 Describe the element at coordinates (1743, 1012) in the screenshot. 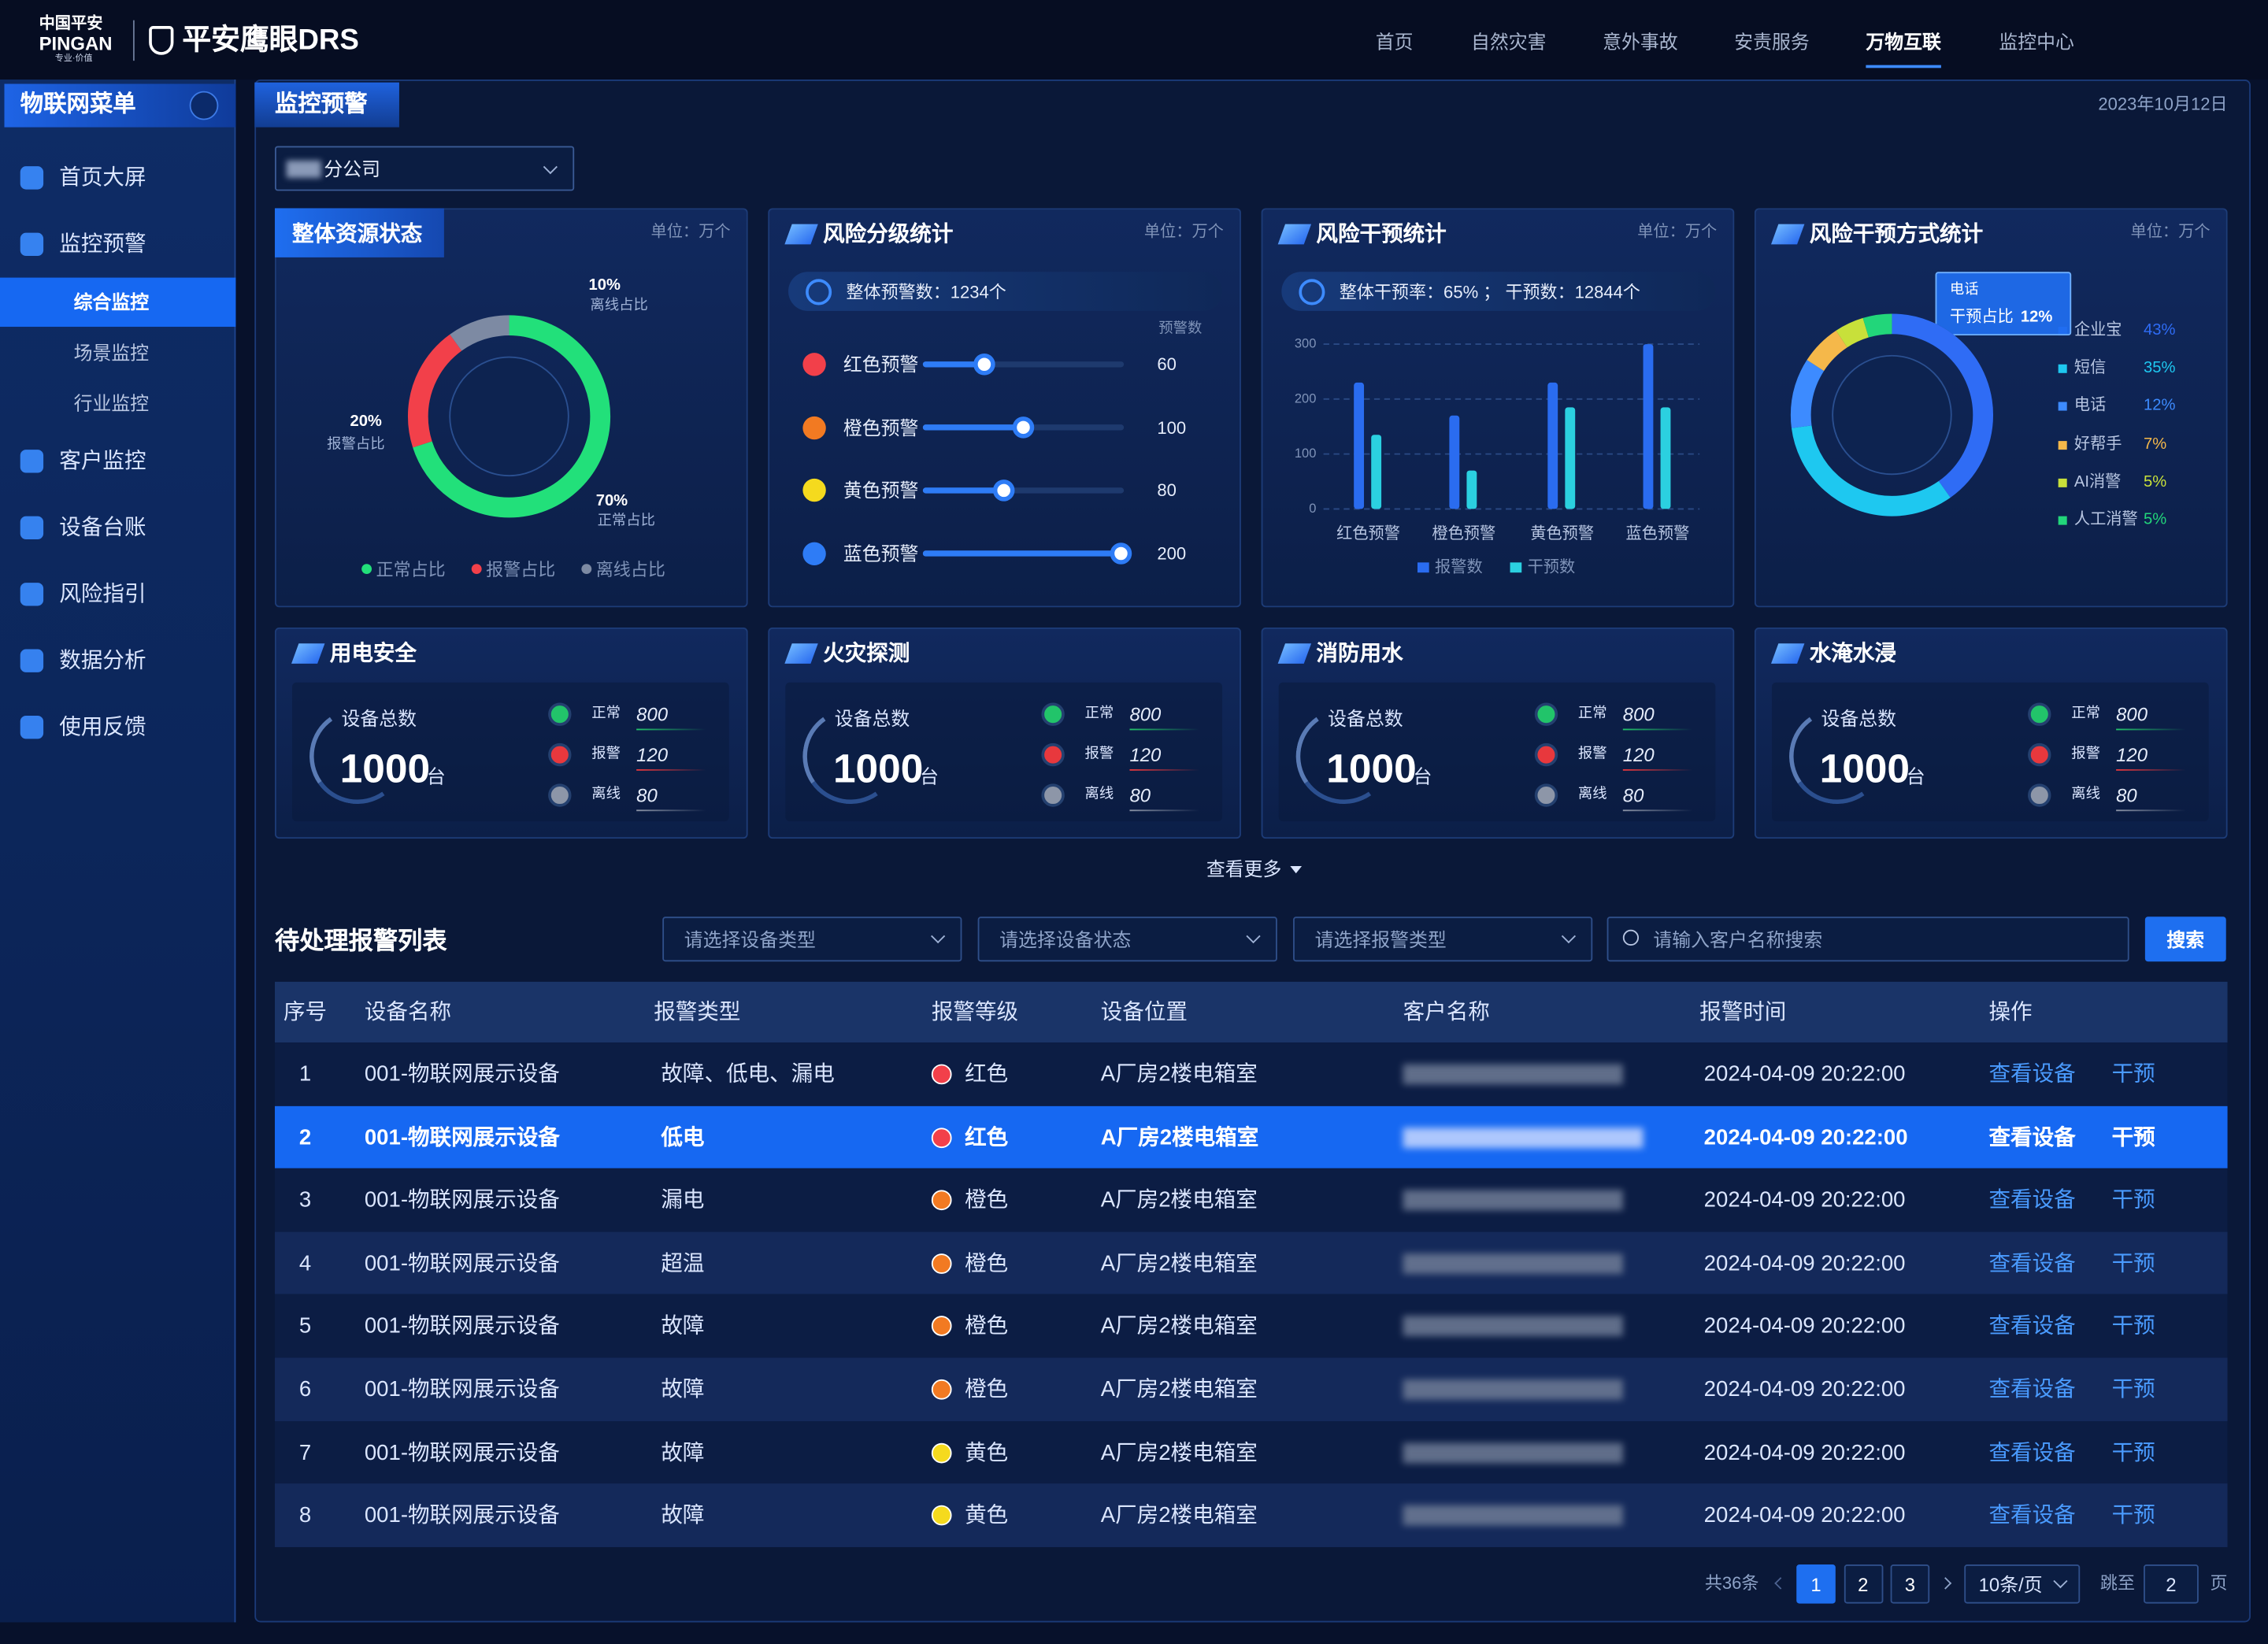

I see `column-header: 报警时间` at that location.